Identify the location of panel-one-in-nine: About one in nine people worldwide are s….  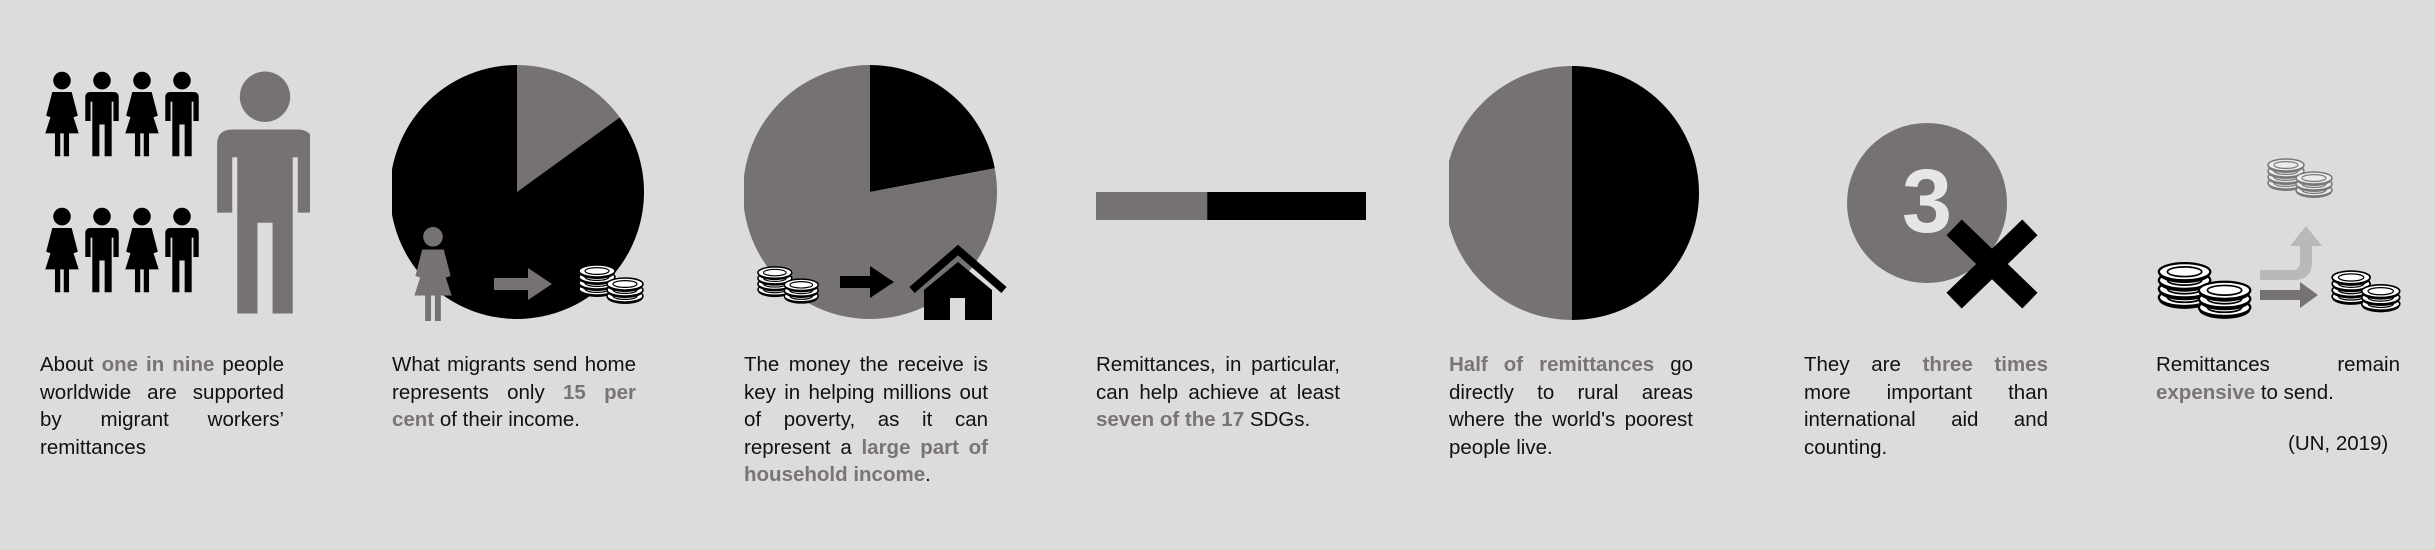
(175, 275).